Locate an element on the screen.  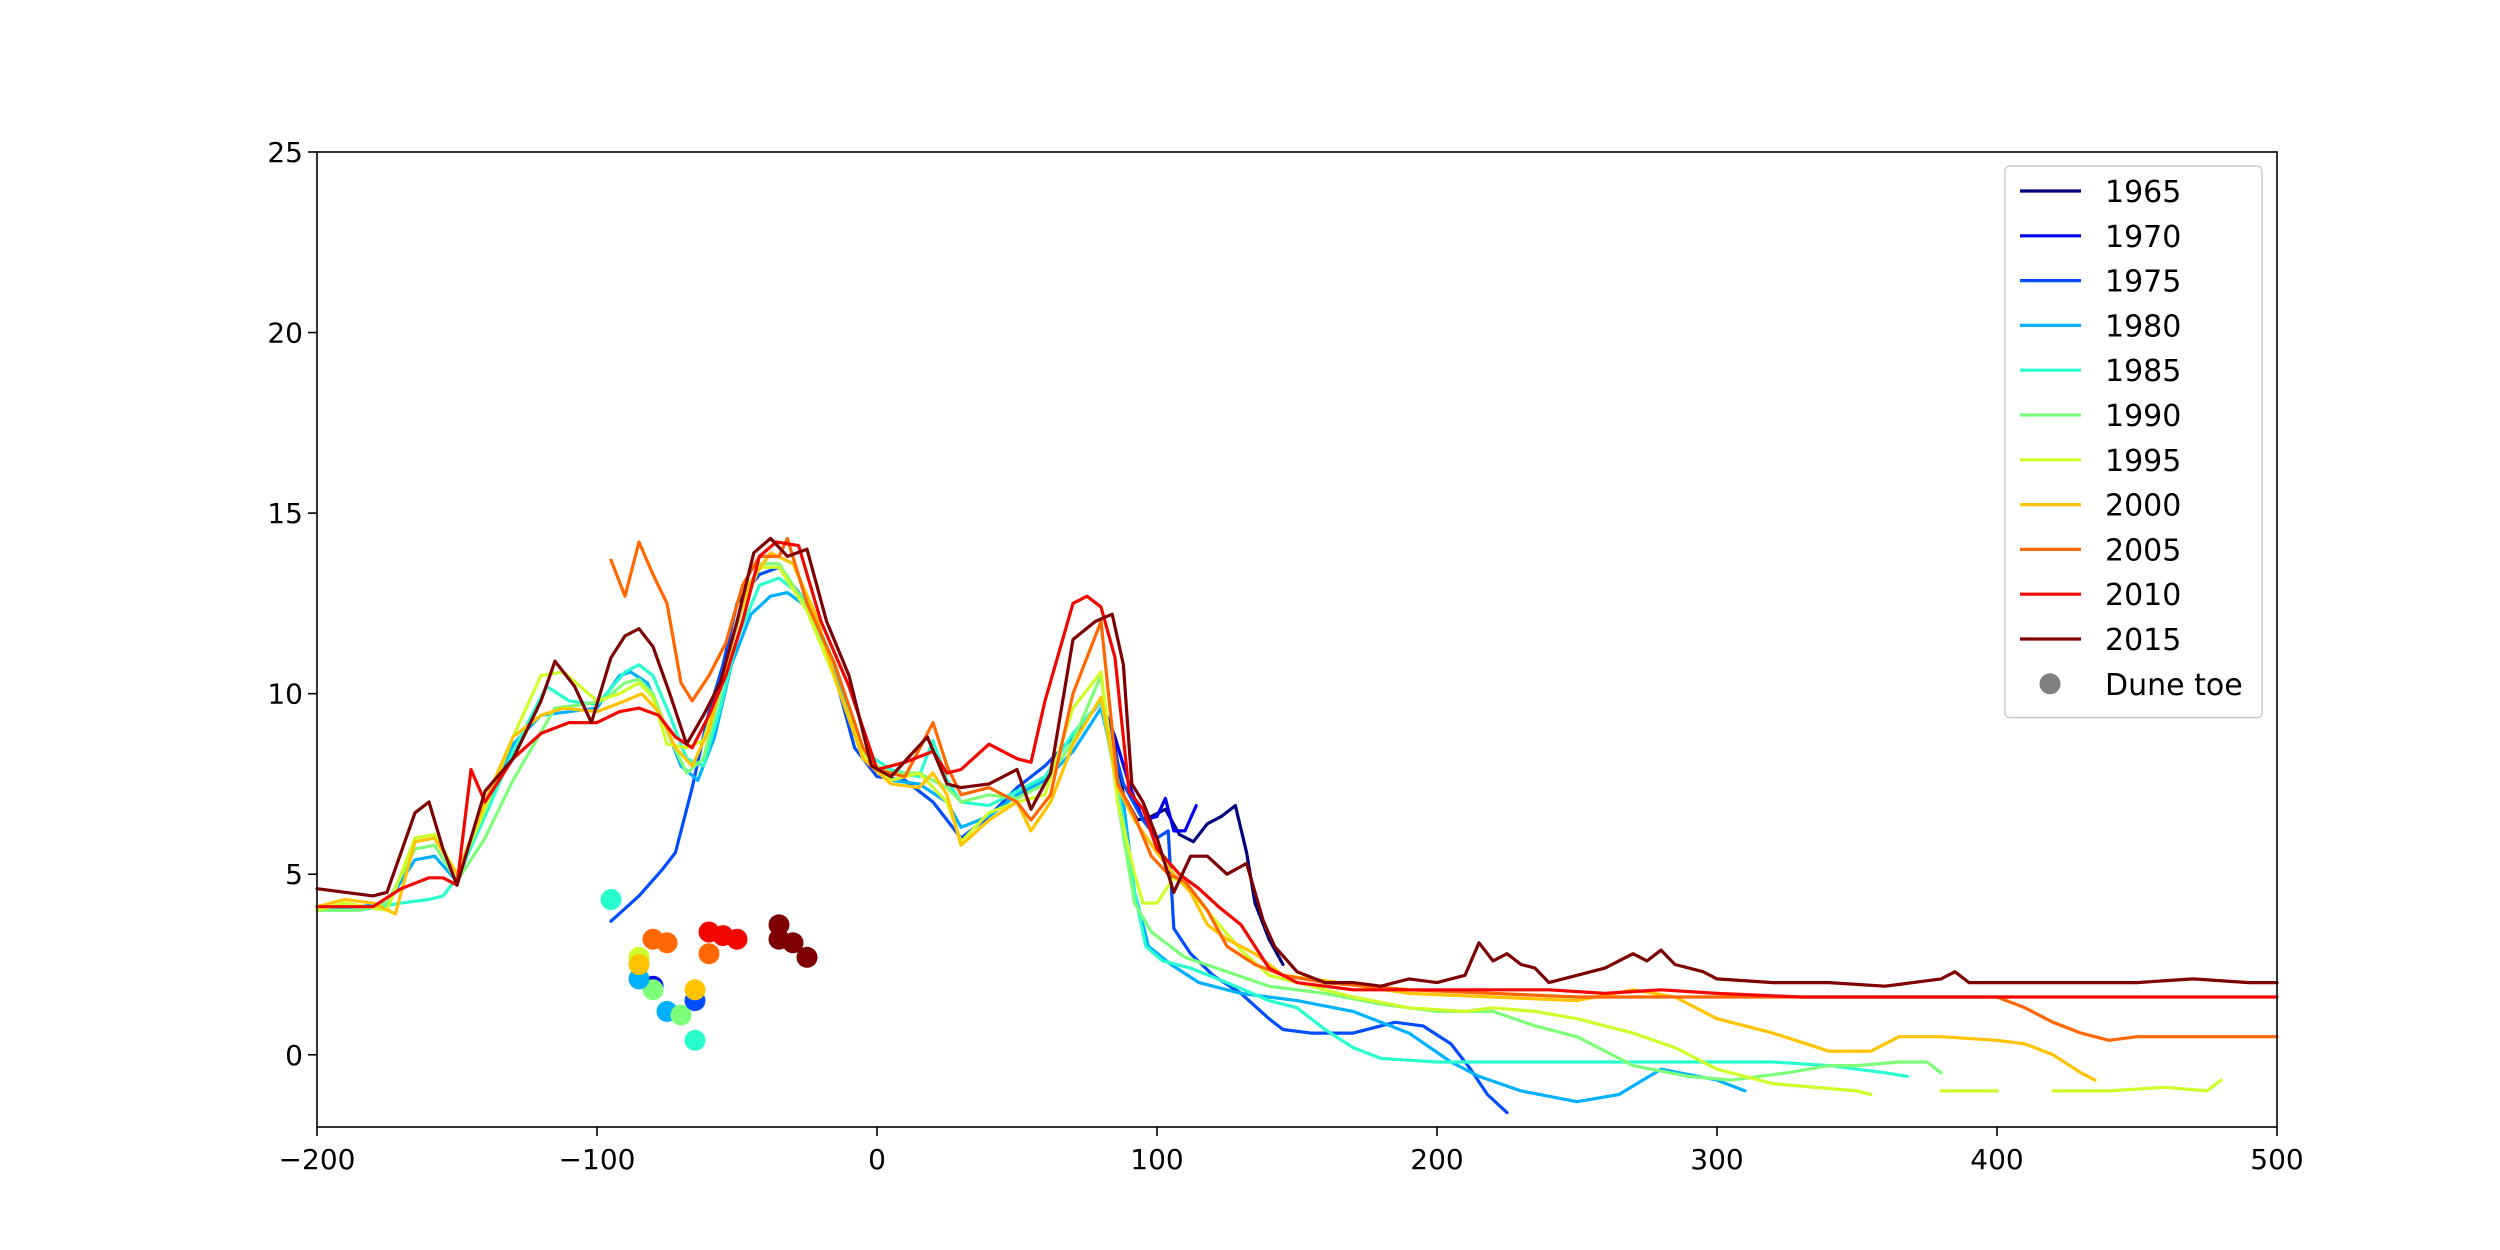
x-tick-label: 100 is located at coordinates (1156, 1159).